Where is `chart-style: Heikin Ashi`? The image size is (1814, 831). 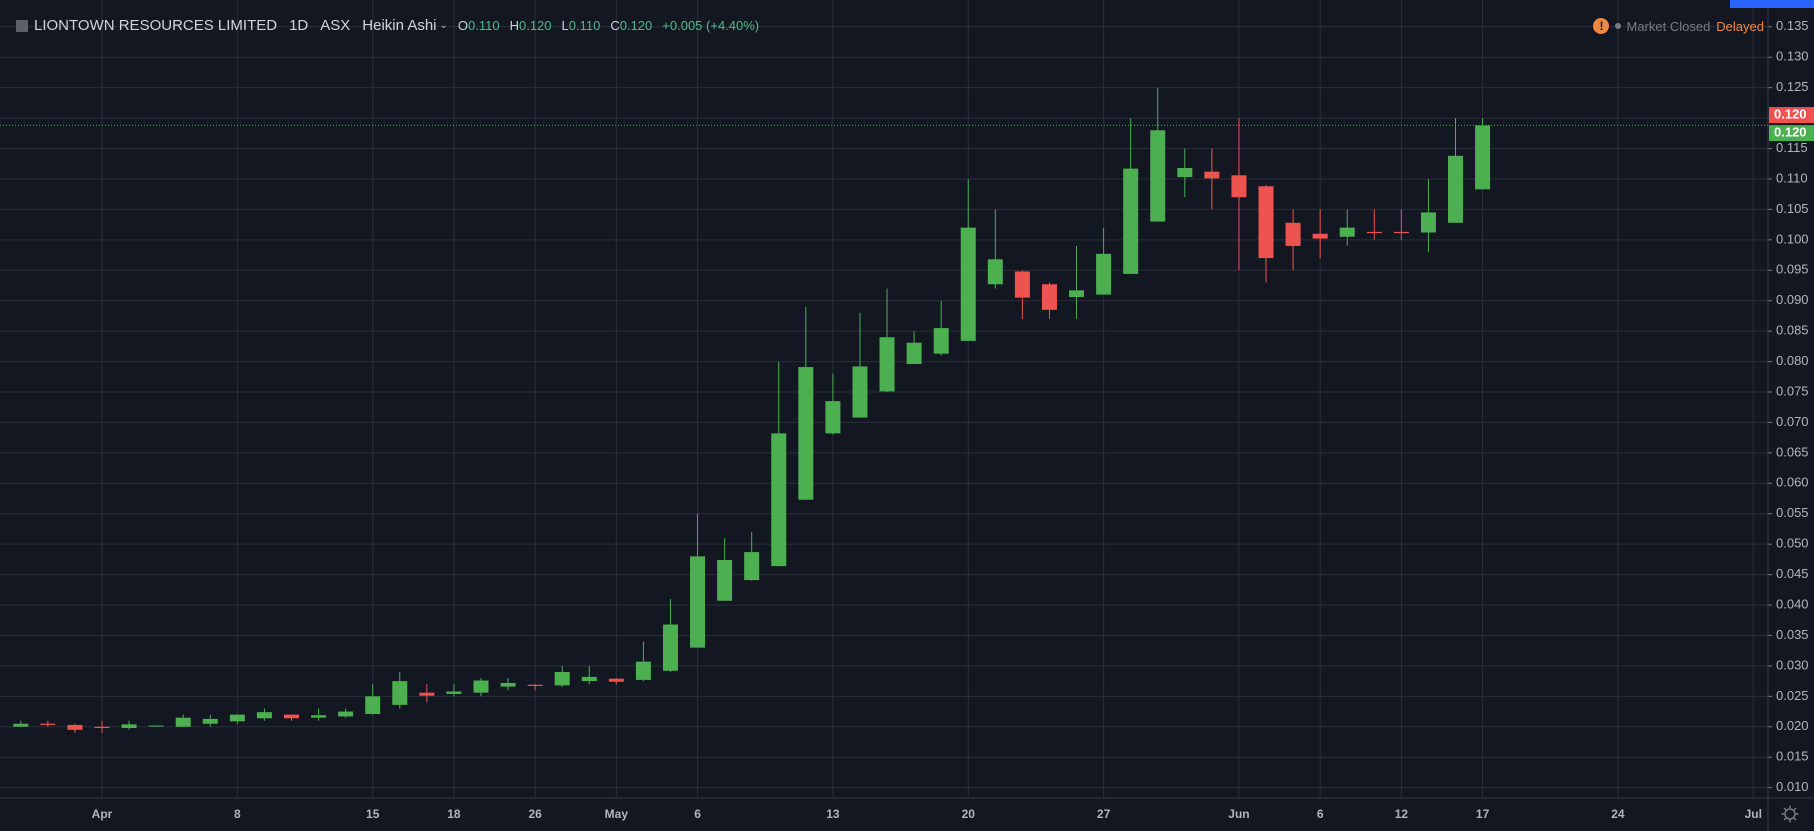 chart-style: Heikin Ashi is located at coordinates (399, 25).